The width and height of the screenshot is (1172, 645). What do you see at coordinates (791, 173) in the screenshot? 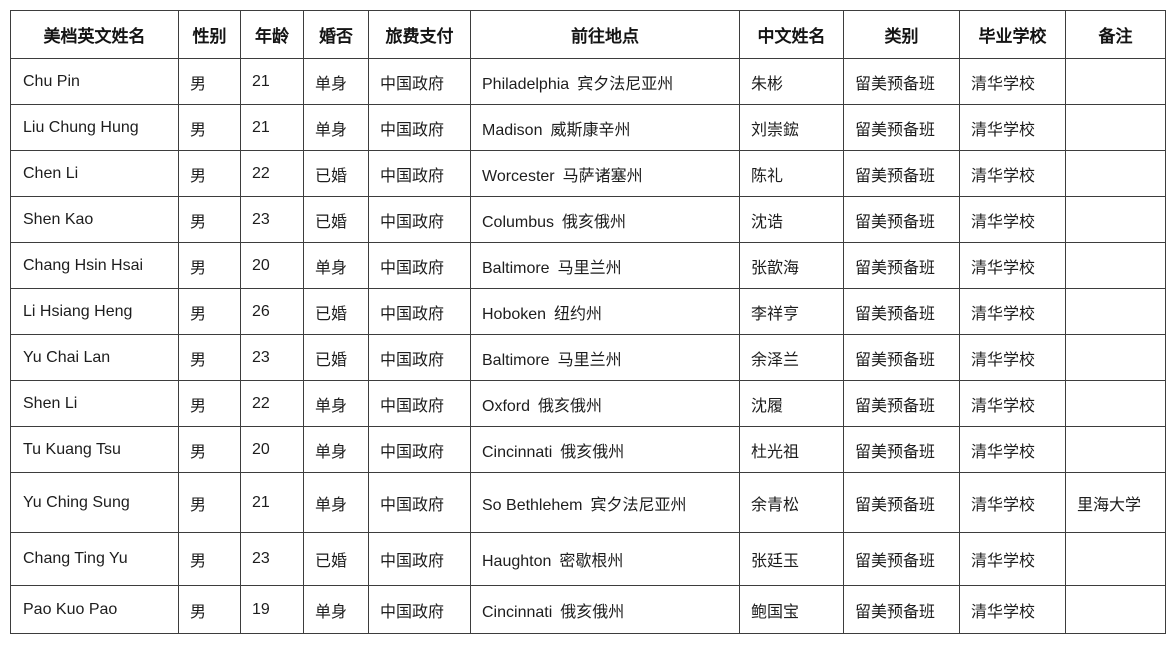
I see `cell-cn_name: 陈礼` at bounding box center [791, 173].